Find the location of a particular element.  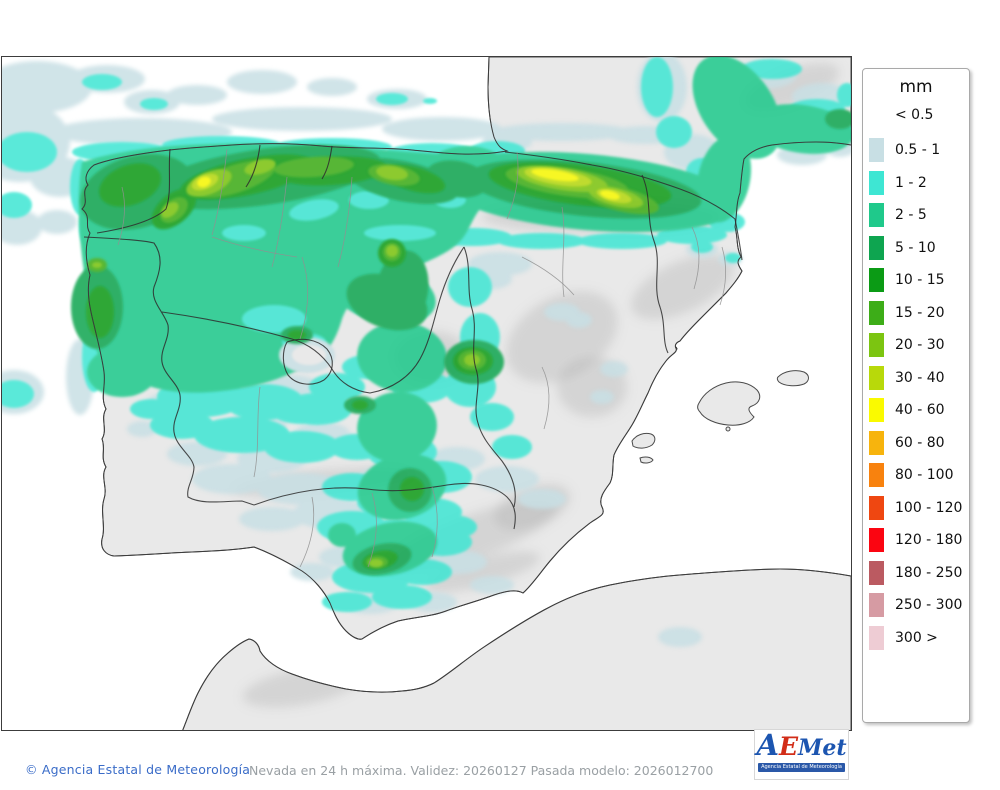

legend-label-lt-0p5: < 0.5 is located at coordinates (914, 115).